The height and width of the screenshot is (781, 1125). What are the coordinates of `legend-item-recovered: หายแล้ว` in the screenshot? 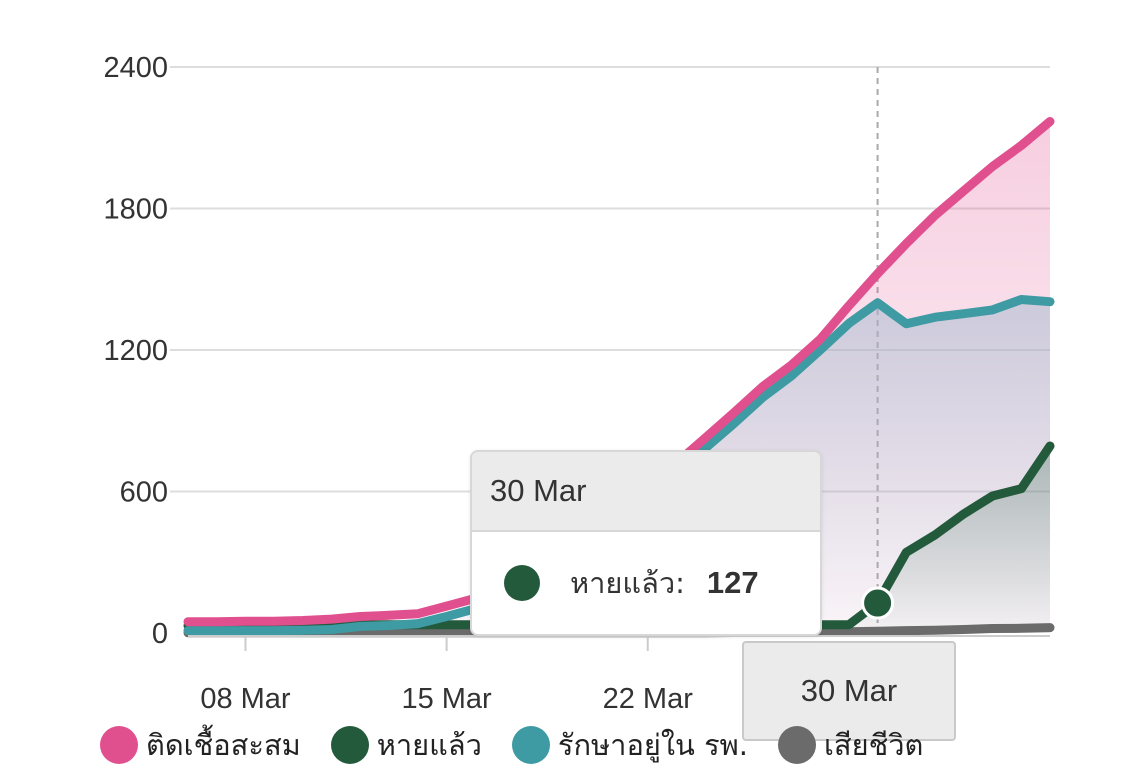 It's located at (406, 745).